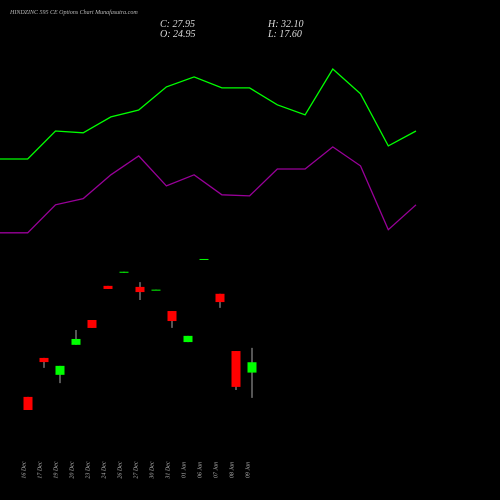 This screenshot has width=500, height=500. Describe the element at coordinates (88, 469) in the screenshot. I see `x-tick-label: 23 Dec` at that location.